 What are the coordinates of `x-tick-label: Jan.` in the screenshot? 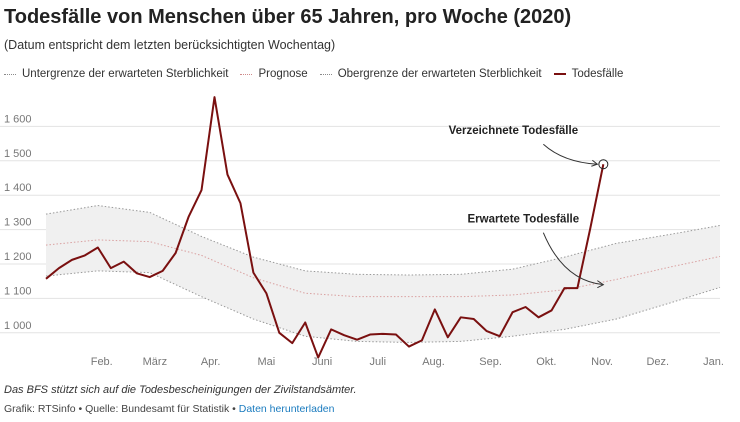 It's located at (713, 362).